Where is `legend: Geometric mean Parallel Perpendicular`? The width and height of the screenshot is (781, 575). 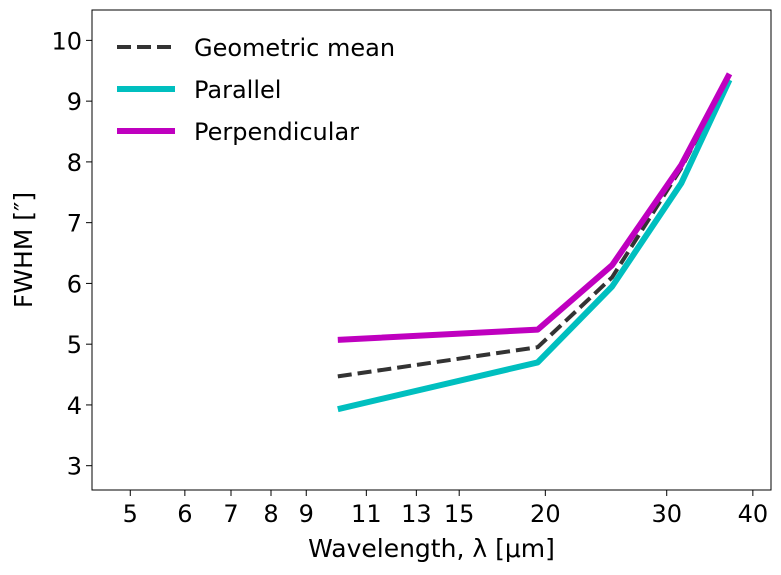
legend: Geometric mean Parallel Perpendicular is located at coordinates (256, 90).